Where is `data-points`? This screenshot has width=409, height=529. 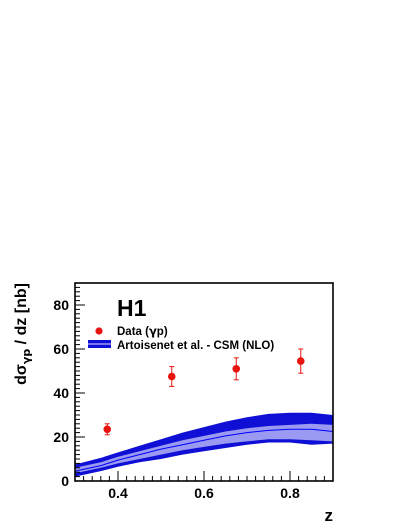
data-points is located at coordinates (204, 392).